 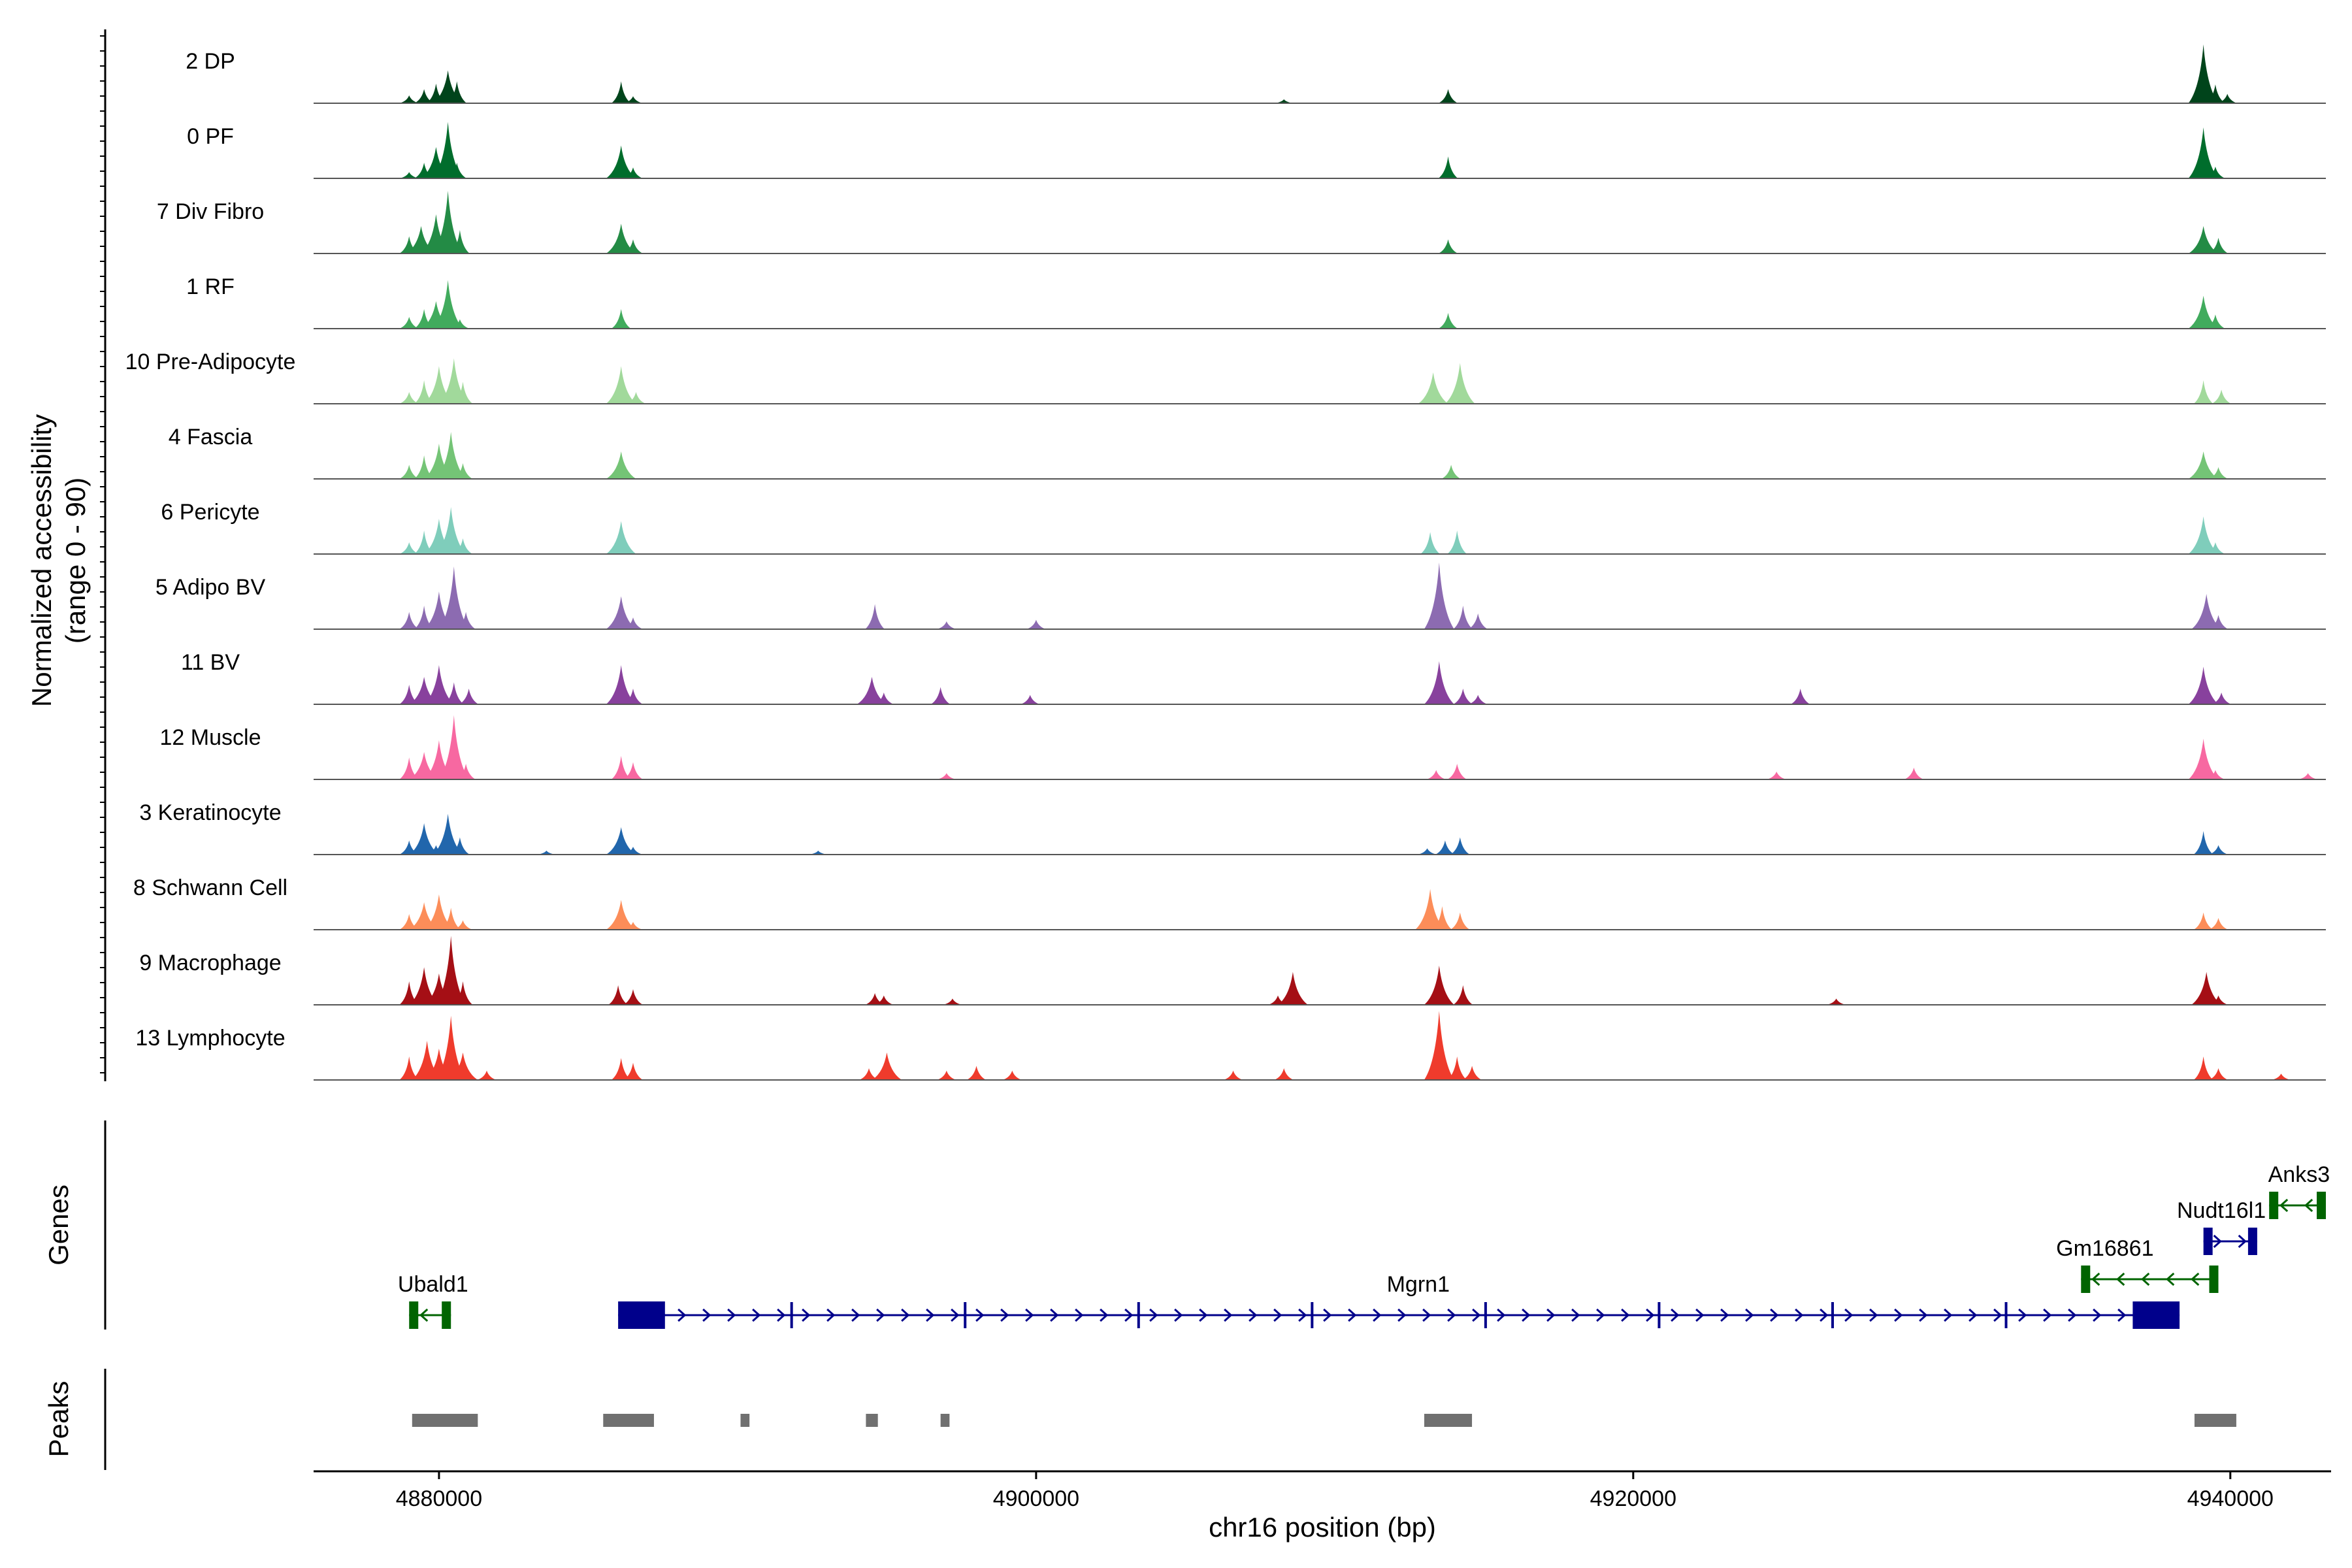 I want to click on gene-anks3: Anks3, so click(x=2299, y=1190).